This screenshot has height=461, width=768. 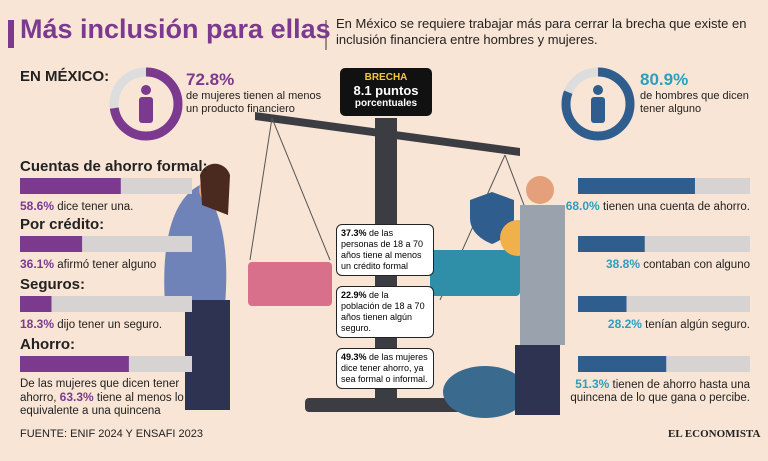 I want to click on caption-text: dijo tener un seguro., so click(x=110, y=325).